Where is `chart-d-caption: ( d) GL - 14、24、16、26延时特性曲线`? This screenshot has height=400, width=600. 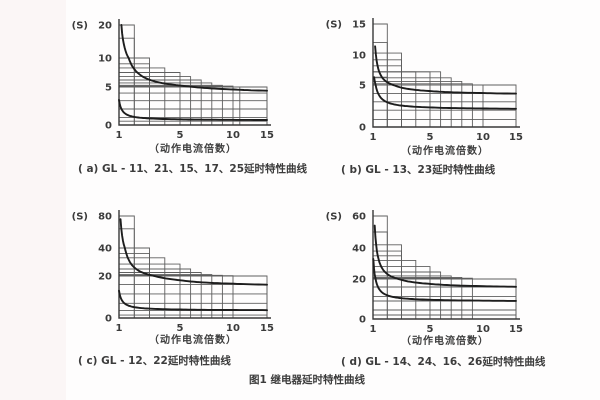 chart-d-caption: ( d) GL - 14、24、16、26延时特性曲线 is located at coordinates (443, 362).